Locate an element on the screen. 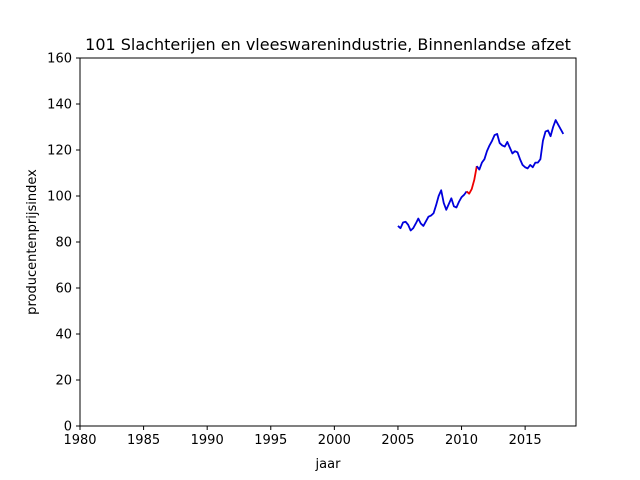 The height and width of the screenshot is (480, 640). y-axis: 0 20 40 60 80 100 120 140 160 is located at coordinates (63, 243).